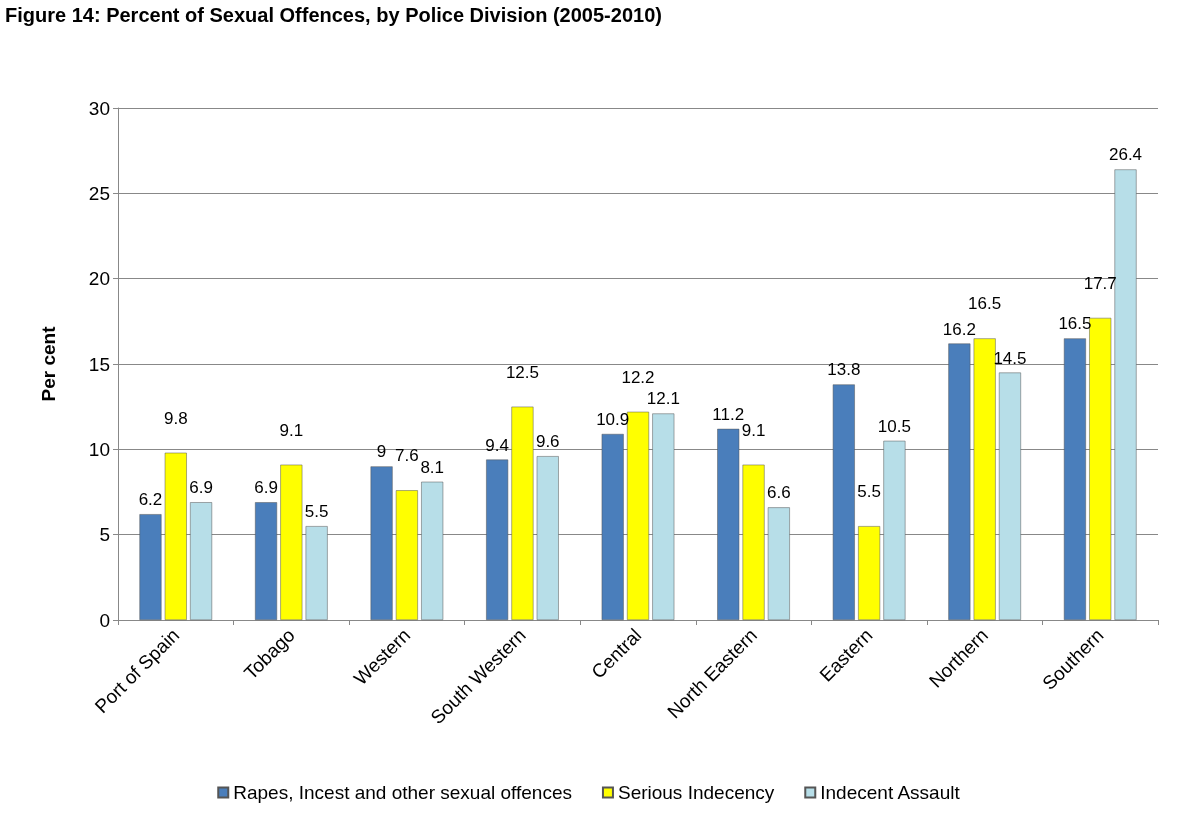  I want to click on data-label: 12.2, so click(638, 377).